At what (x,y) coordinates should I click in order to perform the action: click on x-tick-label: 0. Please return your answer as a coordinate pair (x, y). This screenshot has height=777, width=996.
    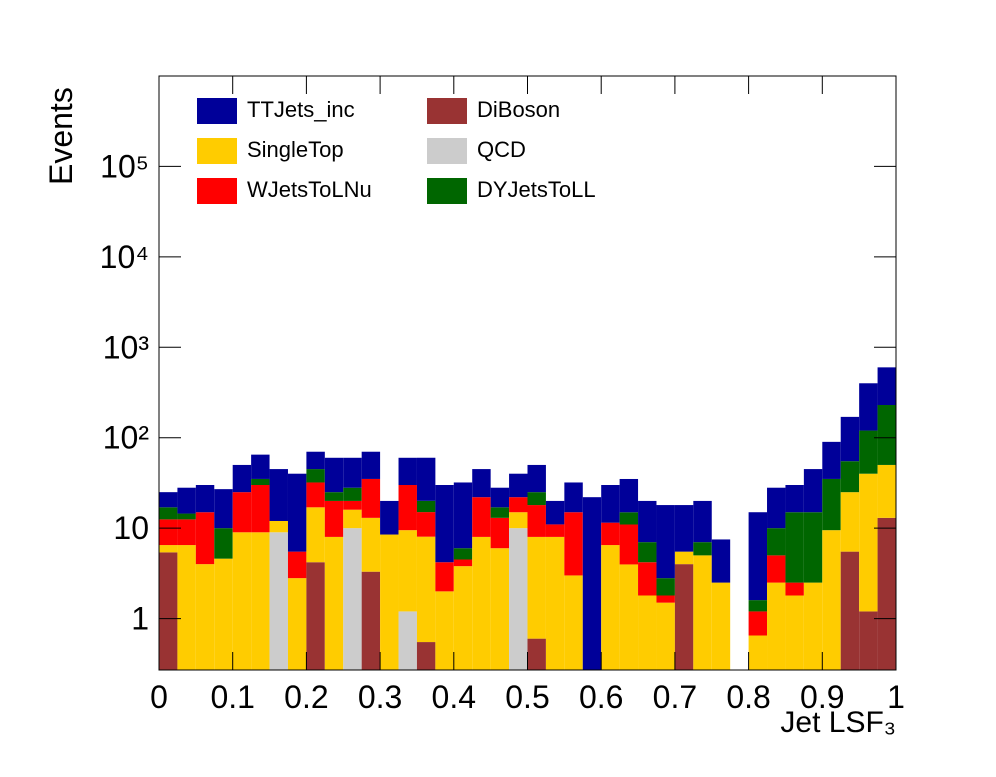
    Looking at the image, I should click on (159, 697).